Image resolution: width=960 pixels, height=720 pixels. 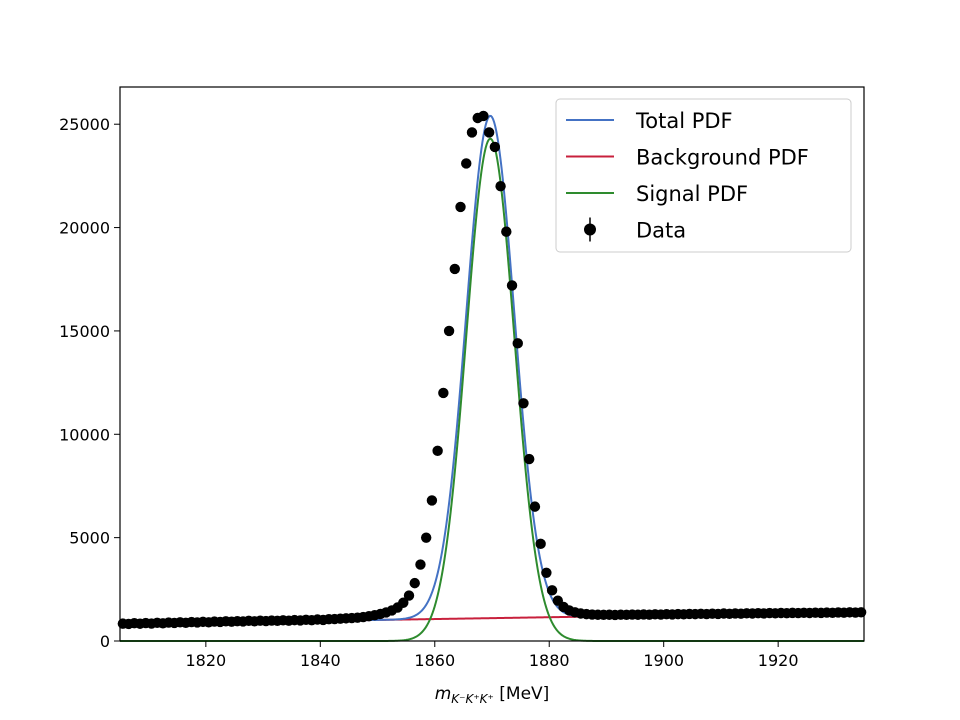 I want to click on y-tick-label: 0, so click(x=105, y=641).